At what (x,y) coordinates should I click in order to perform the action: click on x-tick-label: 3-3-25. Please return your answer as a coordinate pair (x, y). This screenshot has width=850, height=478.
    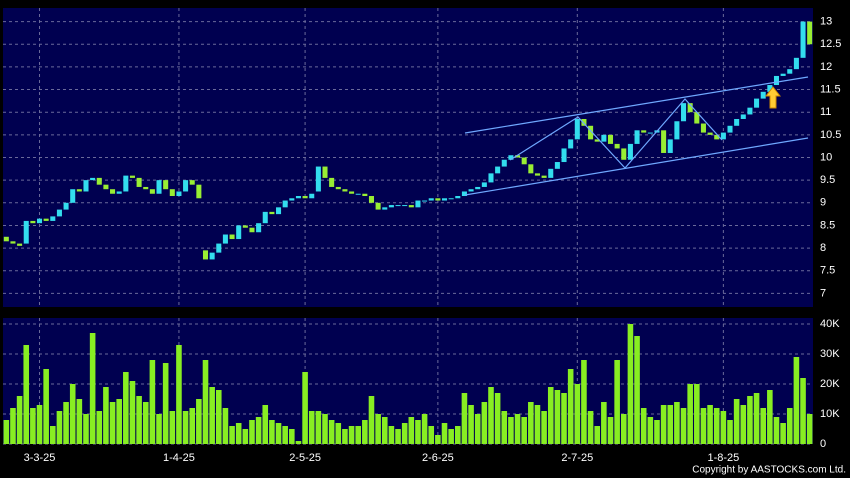
    Looking at the image, I should click on (40, 458).